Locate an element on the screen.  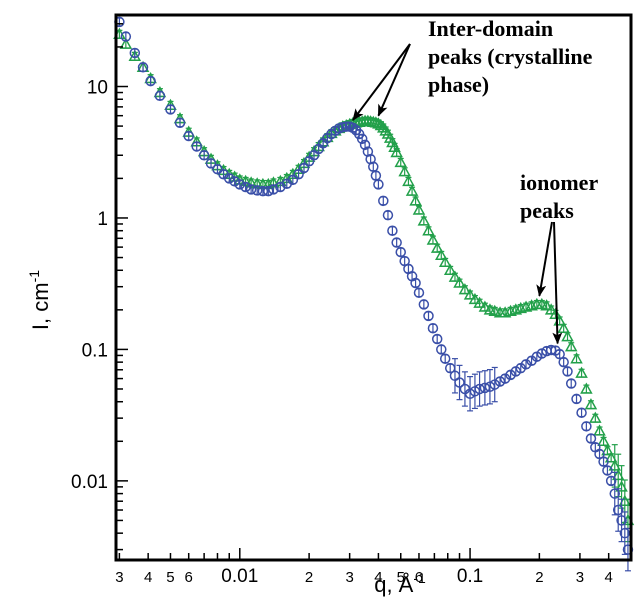
x-tick-label: 4 is located at coordinates (378, 577).